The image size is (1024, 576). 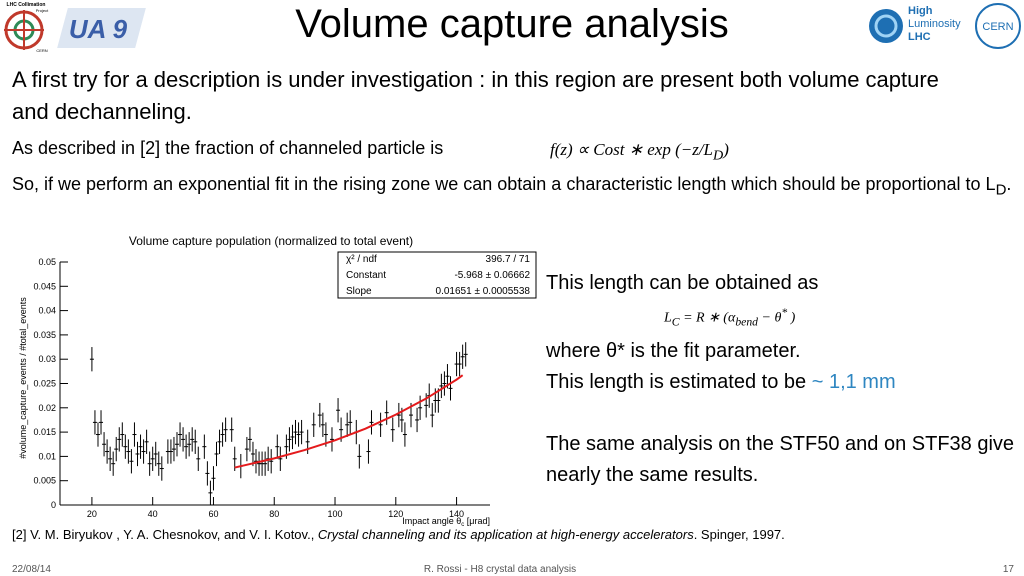 I want to click on footer-page: 17, so click(x=1008, y=569).